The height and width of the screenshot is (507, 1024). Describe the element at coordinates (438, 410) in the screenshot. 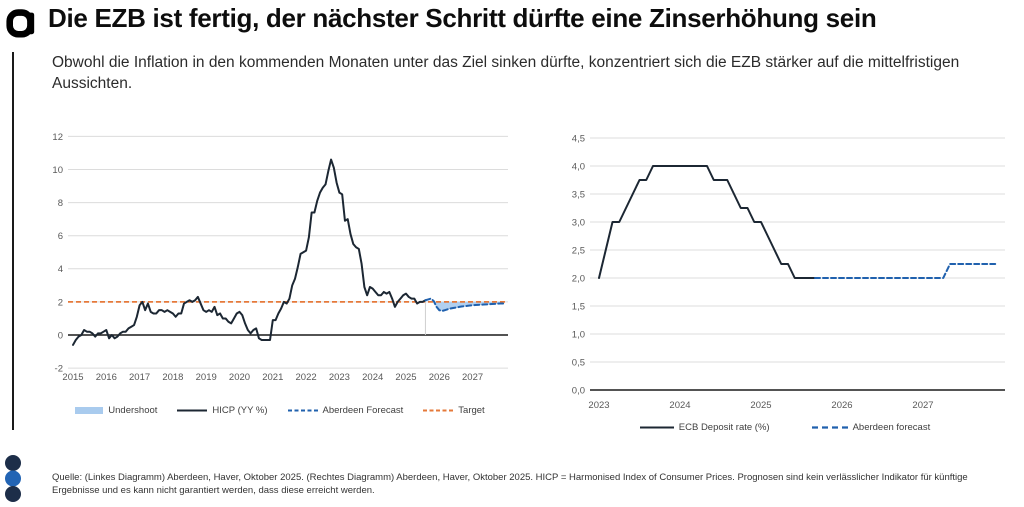

I see `target-dash-swatch-icon` at that location.